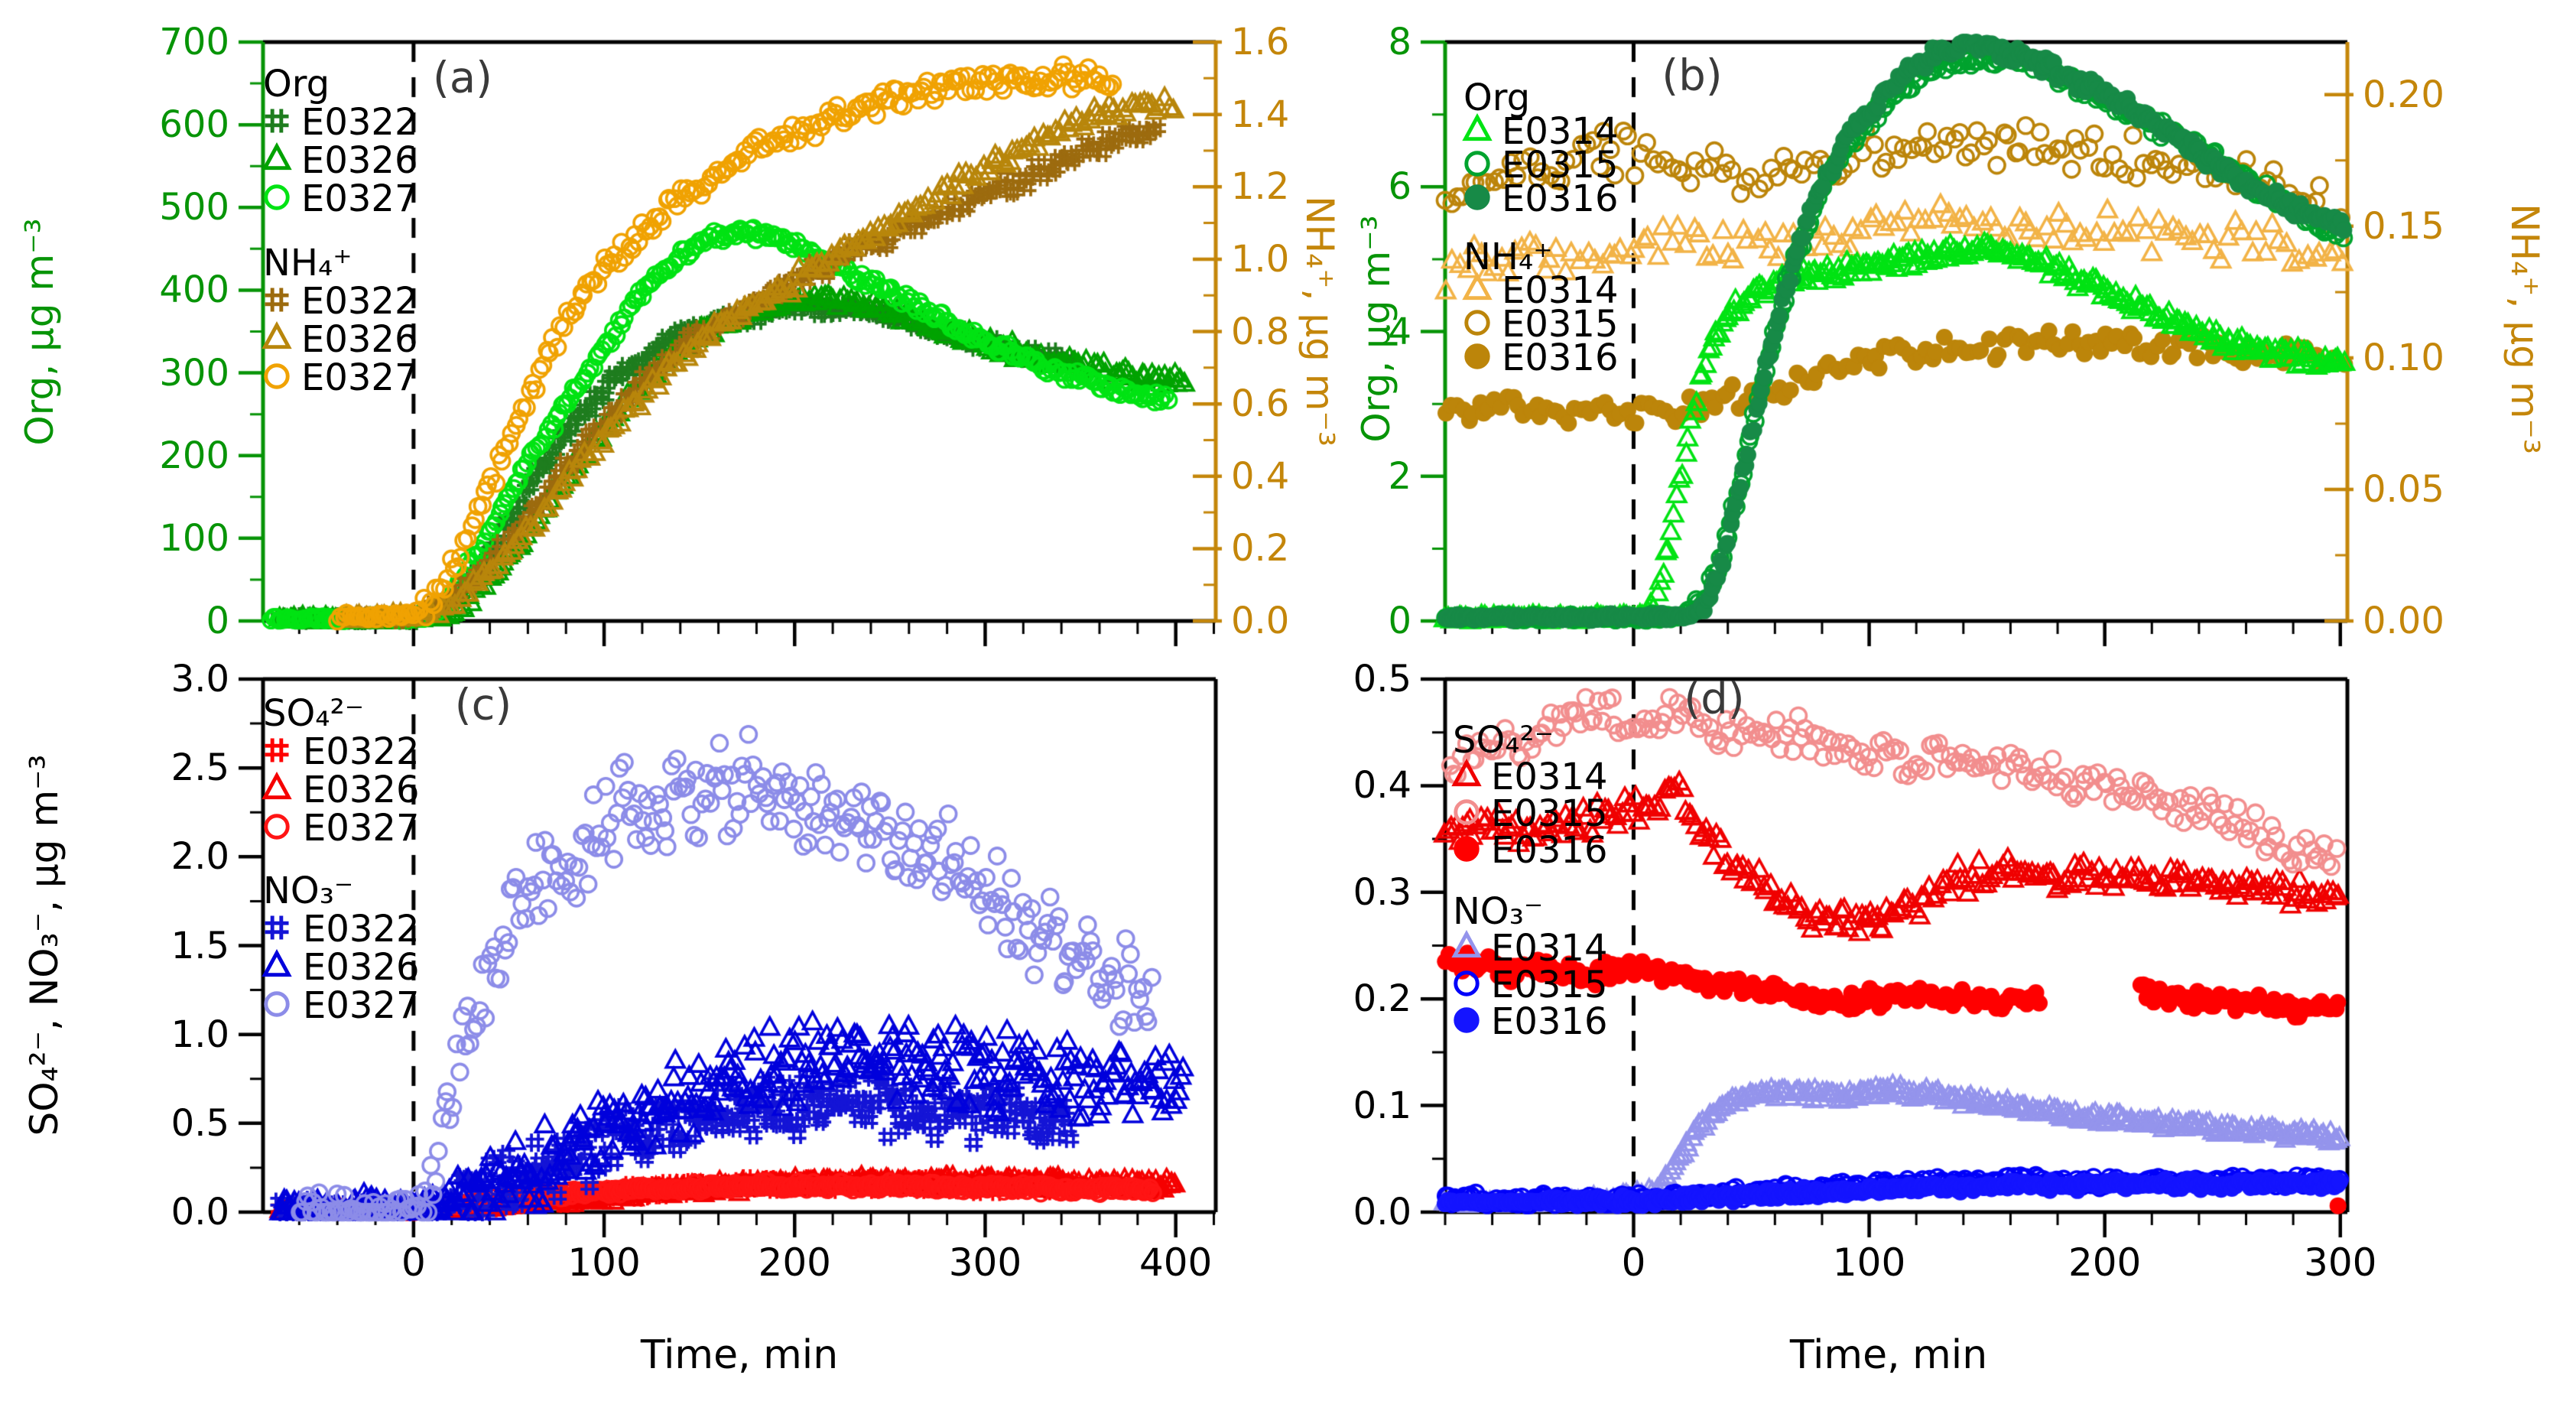  Describe the element at coordinates (277, 377) in the screenshot. I see `legend-marker-a-nh-e0327-icon` at that location.